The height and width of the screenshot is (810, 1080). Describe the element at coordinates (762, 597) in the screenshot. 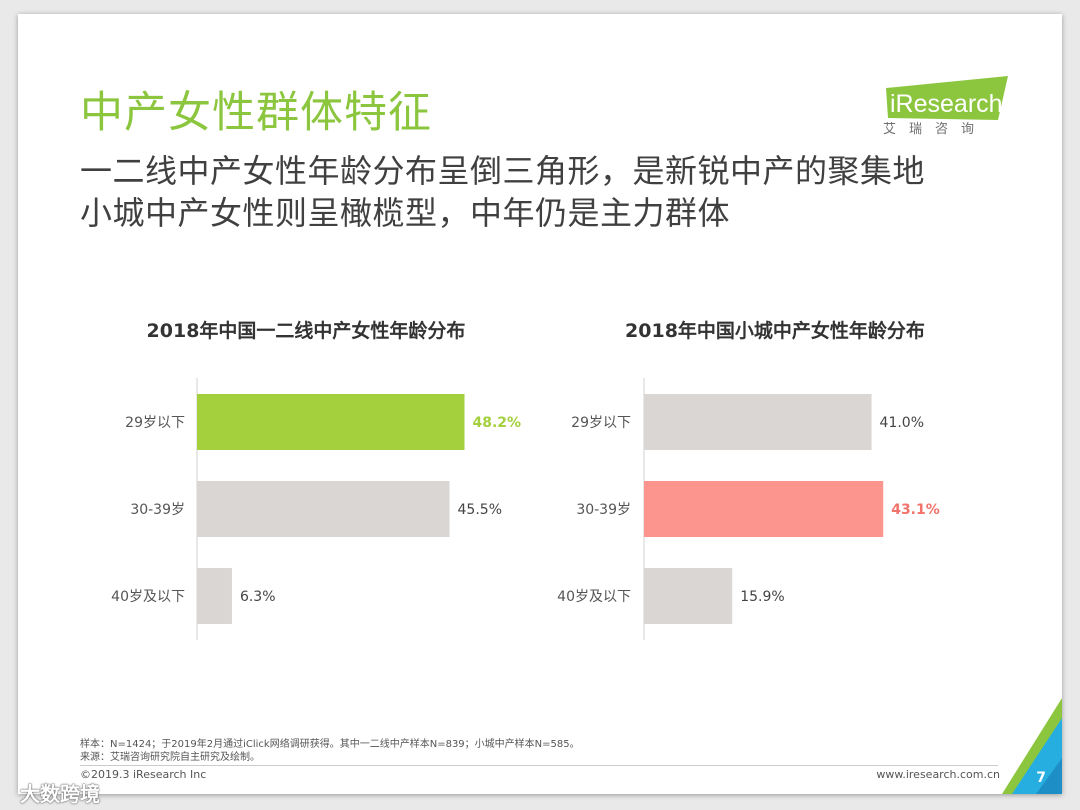

I see `chart-1-value-label-2: 15.9%` at that location.